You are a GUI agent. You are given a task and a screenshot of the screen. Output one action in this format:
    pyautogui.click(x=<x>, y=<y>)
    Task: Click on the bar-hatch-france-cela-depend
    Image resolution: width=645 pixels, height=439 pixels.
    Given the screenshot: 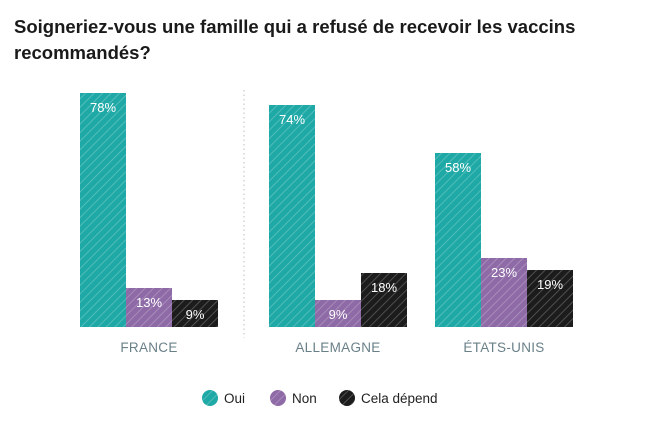 What is the action you would take?
    pyautogui.click(x=195, y=313)
    